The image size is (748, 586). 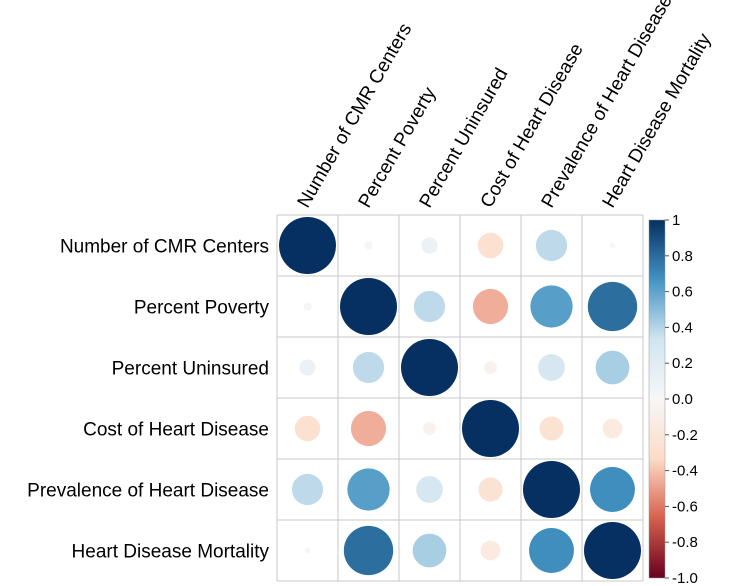 I want to click on colorbar-tick-label: -0.4, so click(x=685, y=471).